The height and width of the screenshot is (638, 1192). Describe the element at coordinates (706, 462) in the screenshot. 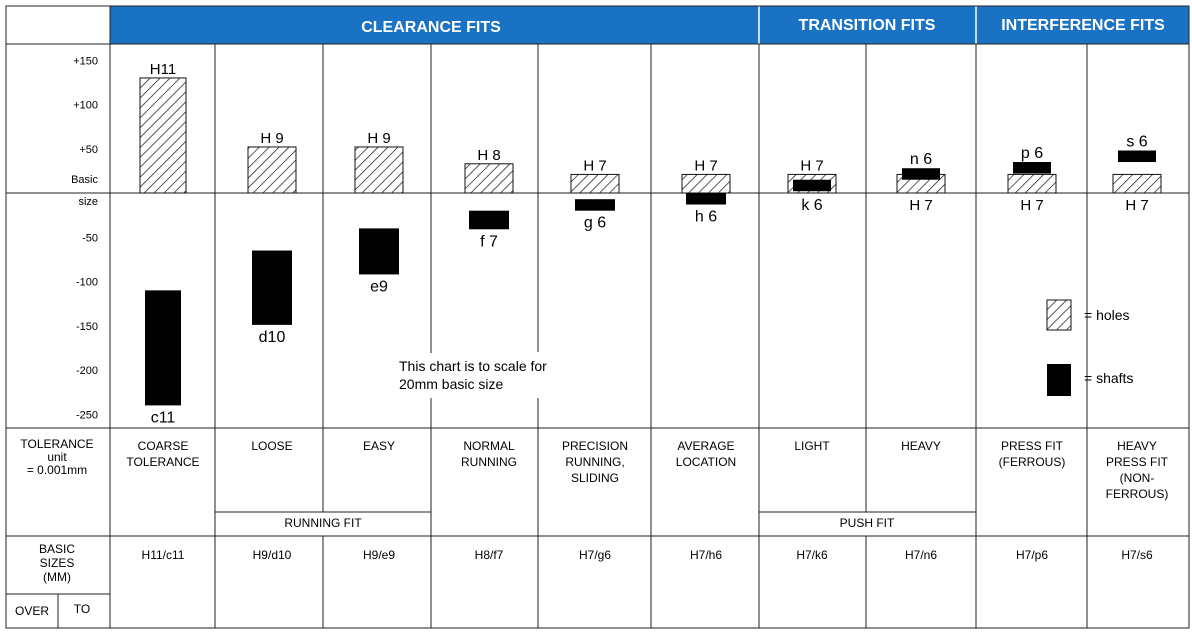

I see `fit-description: LOCATION` at that location.